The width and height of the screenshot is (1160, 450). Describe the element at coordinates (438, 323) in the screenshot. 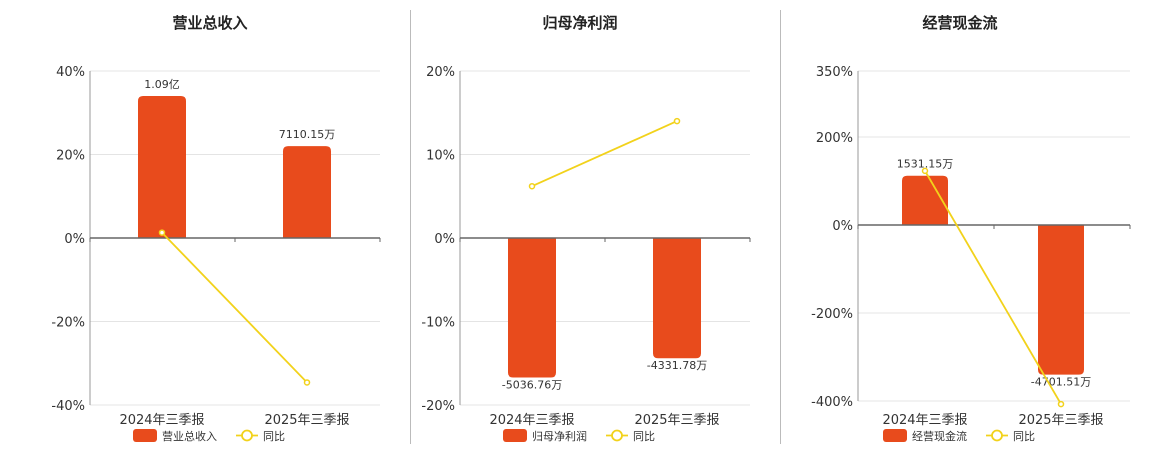

I see `y-tick-label: -10%` at that location.